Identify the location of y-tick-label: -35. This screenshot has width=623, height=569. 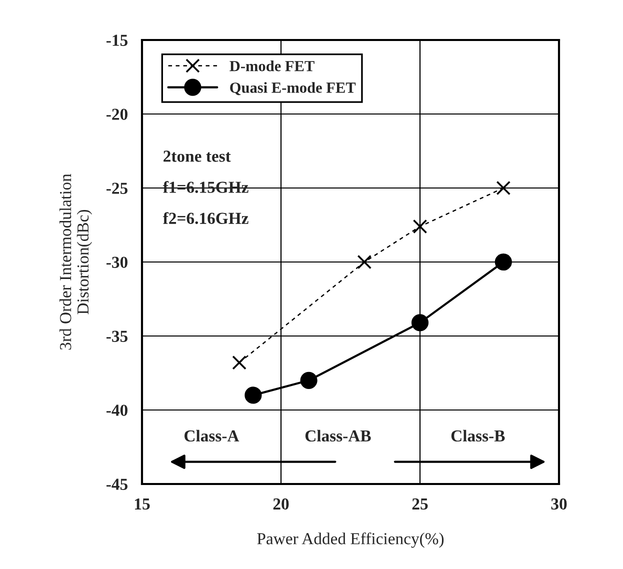
(117, 336).